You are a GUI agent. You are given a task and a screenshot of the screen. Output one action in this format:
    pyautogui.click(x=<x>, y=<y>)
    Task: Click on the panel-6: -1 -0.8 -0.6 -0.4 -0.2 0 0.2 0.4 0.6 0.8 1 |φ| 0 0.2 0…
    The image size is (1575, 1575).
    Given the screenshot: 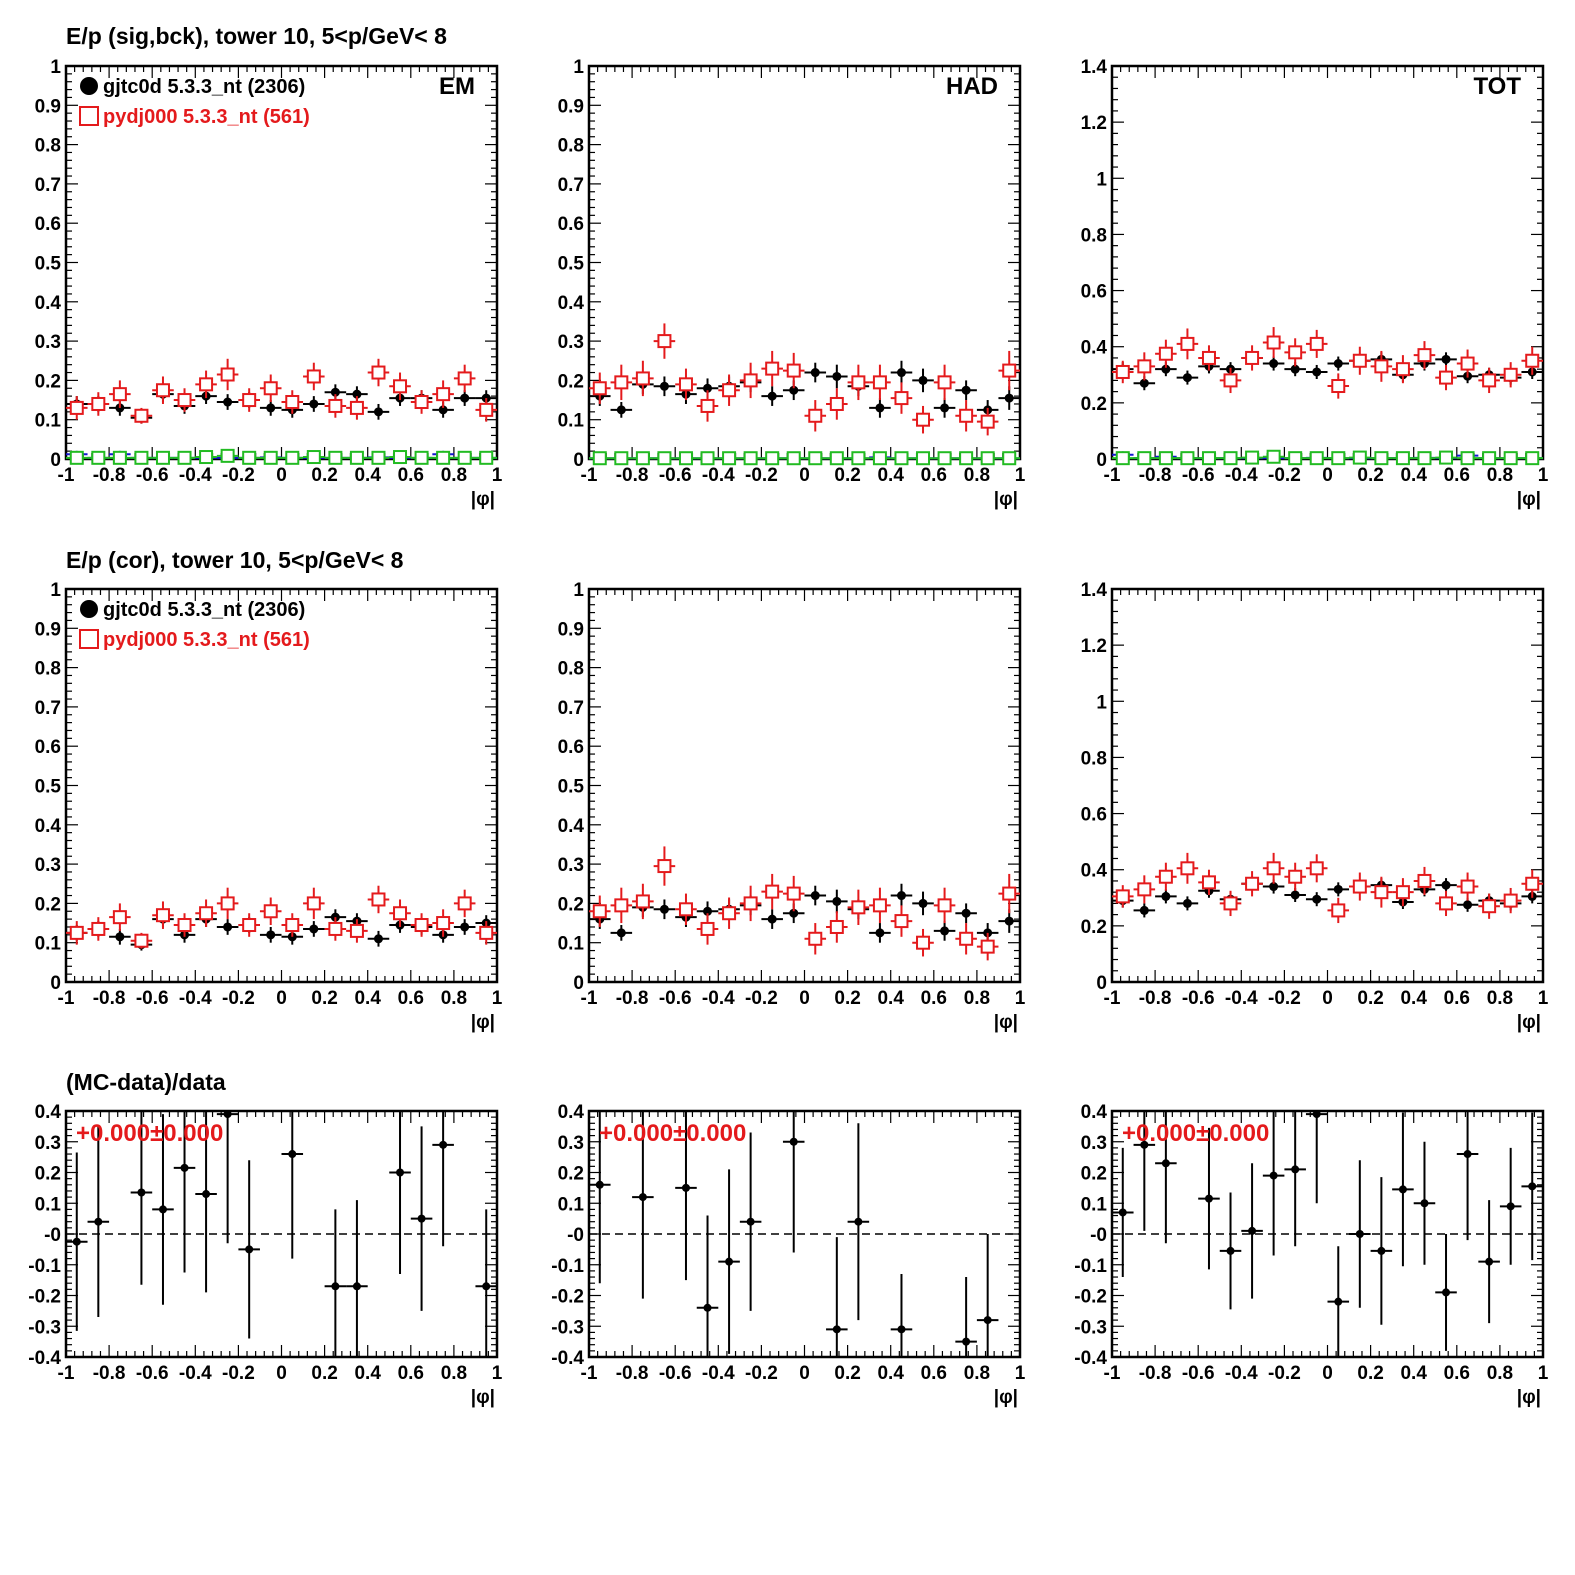 What is the action you would take?
    pyautogui.click(x=1315, y=806)
    